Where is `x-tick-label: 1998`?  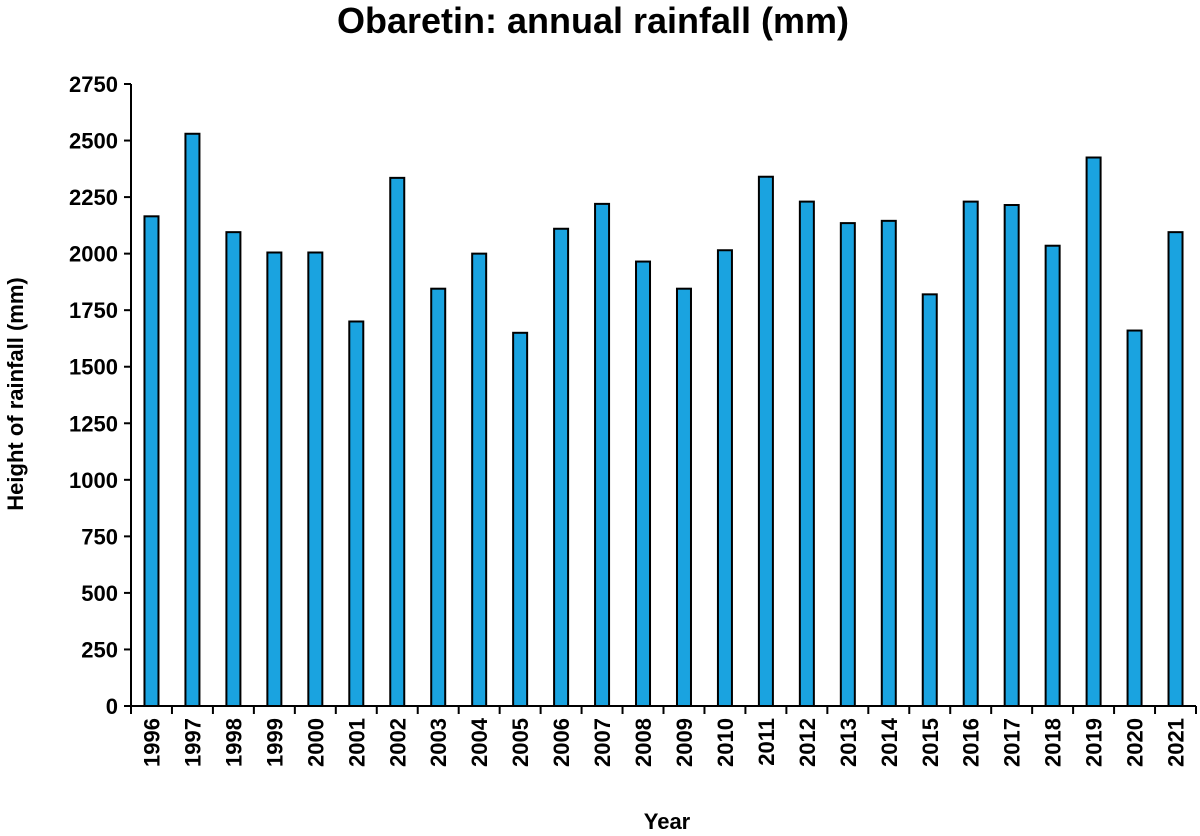 x-tick-label: 1998 is located at coordinates (233, 742).